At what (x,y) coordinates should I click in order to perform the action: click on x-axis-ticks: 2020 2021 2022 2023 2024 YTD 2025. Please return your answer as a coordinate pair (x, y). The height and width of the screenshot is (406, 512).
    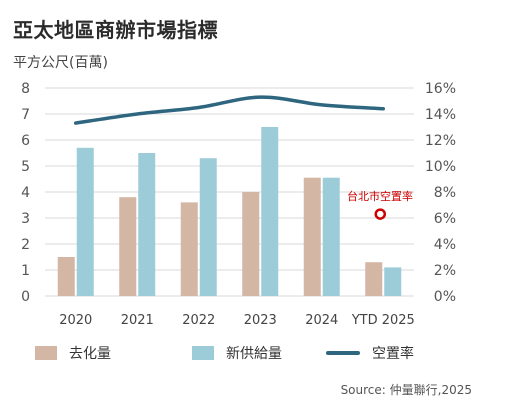
    Looking at the image, I should click on (237, 320).